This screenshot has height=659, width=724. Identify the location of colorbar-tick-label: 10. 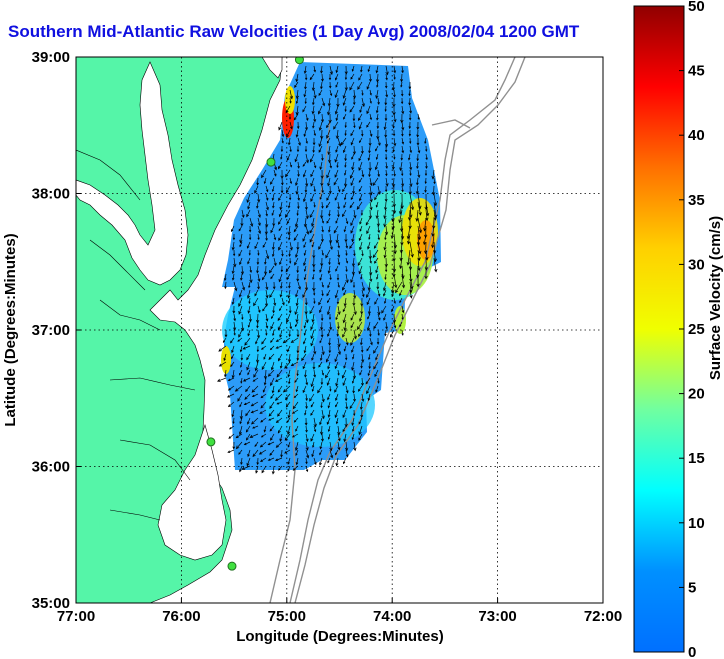
(696, 523).